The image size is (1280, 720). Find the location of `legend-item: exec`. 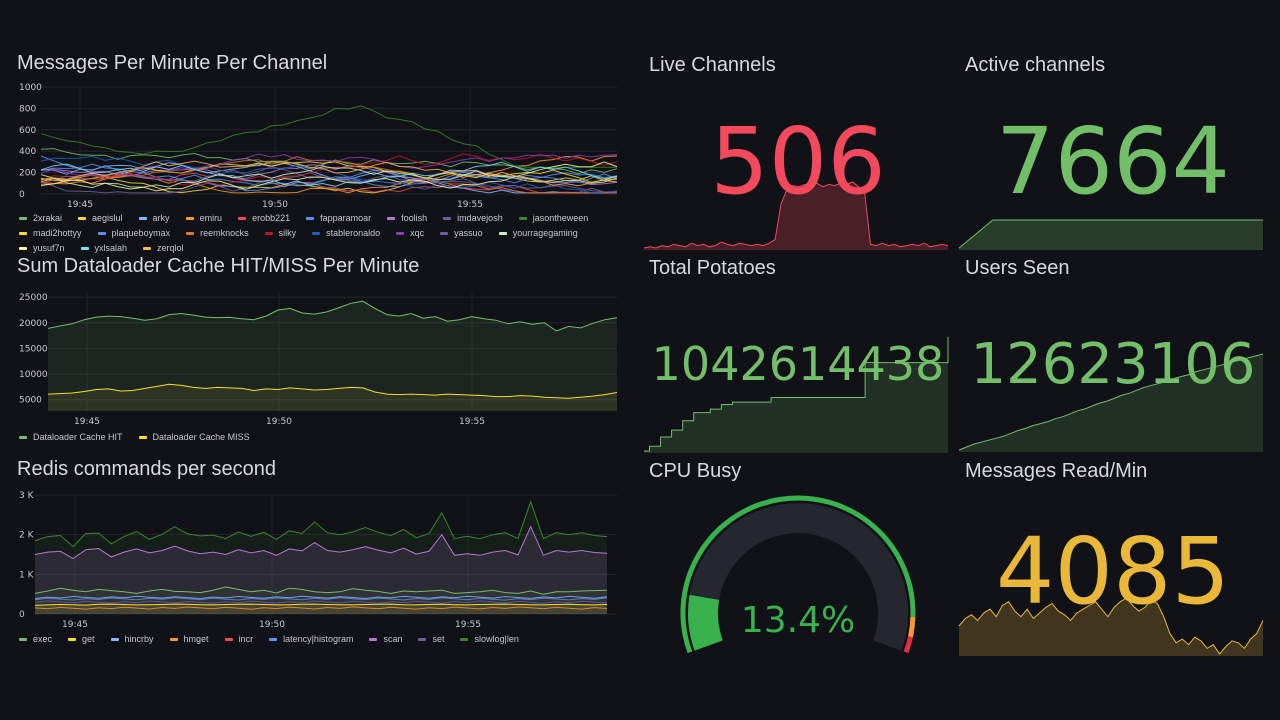

legend-item: exec is located at coordinates (35, 639).